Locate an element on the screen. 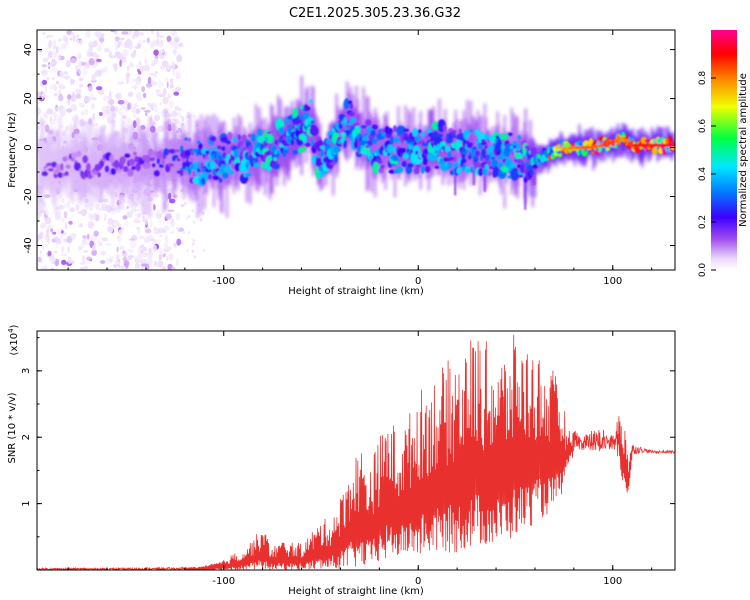 The width and height of the screenshot is (750, 600). spectral-streak is located at coordinates (474, 170).